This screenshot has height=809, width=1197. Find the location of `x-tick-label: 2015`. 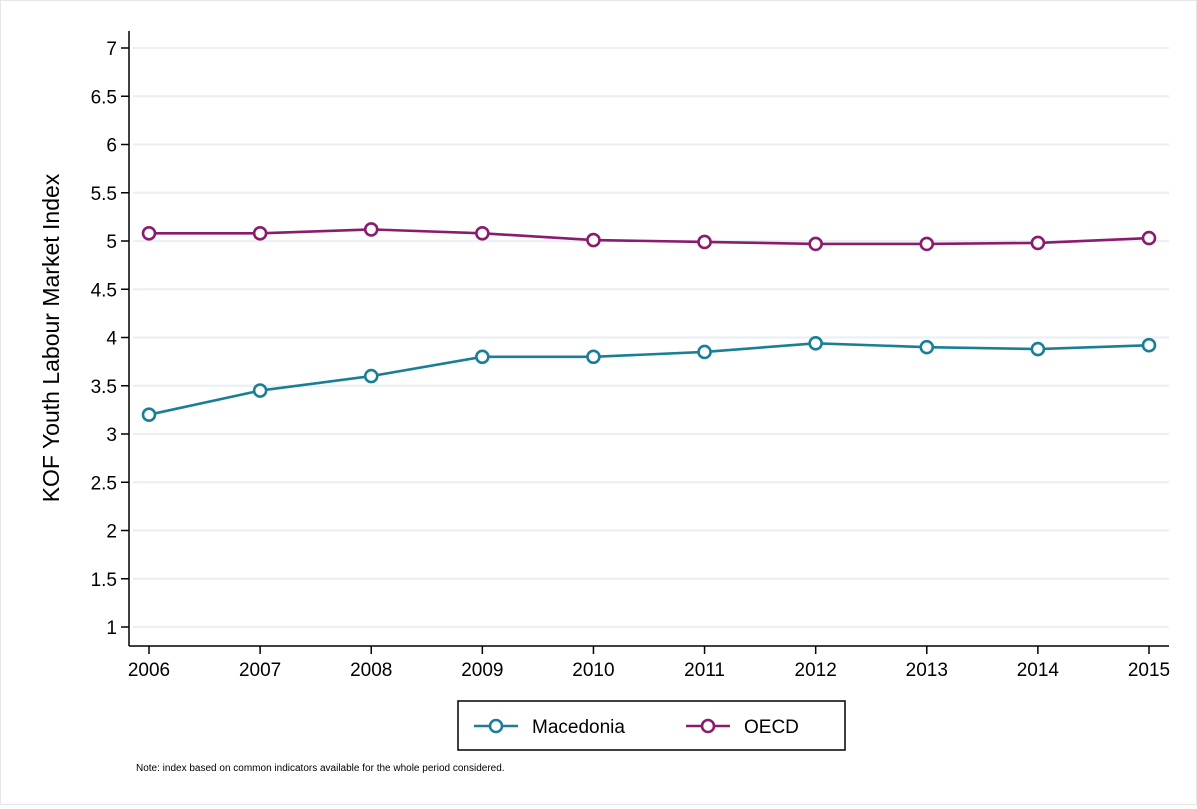

x-tick-label: 2015 is located at coordinates (1149, 670).